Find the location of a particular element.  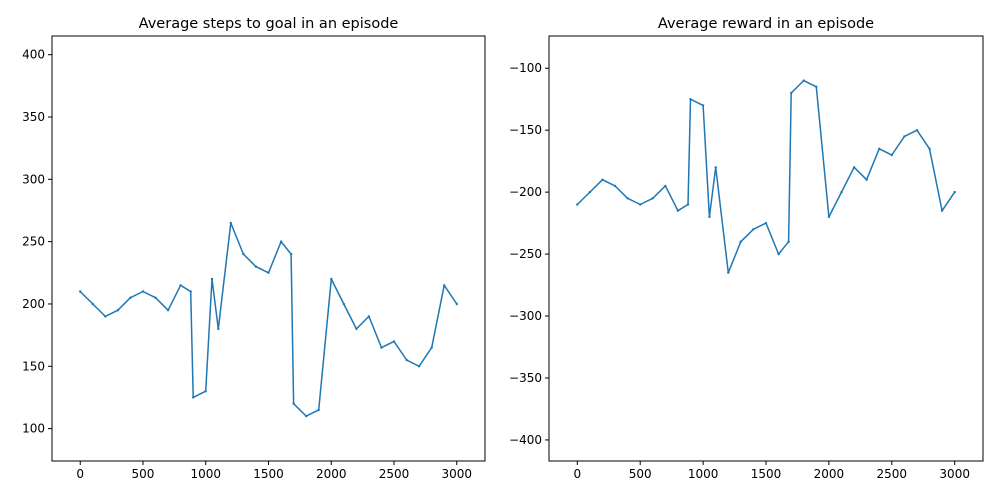

y-tick-label: 400 is located at coordinates (33, 55).